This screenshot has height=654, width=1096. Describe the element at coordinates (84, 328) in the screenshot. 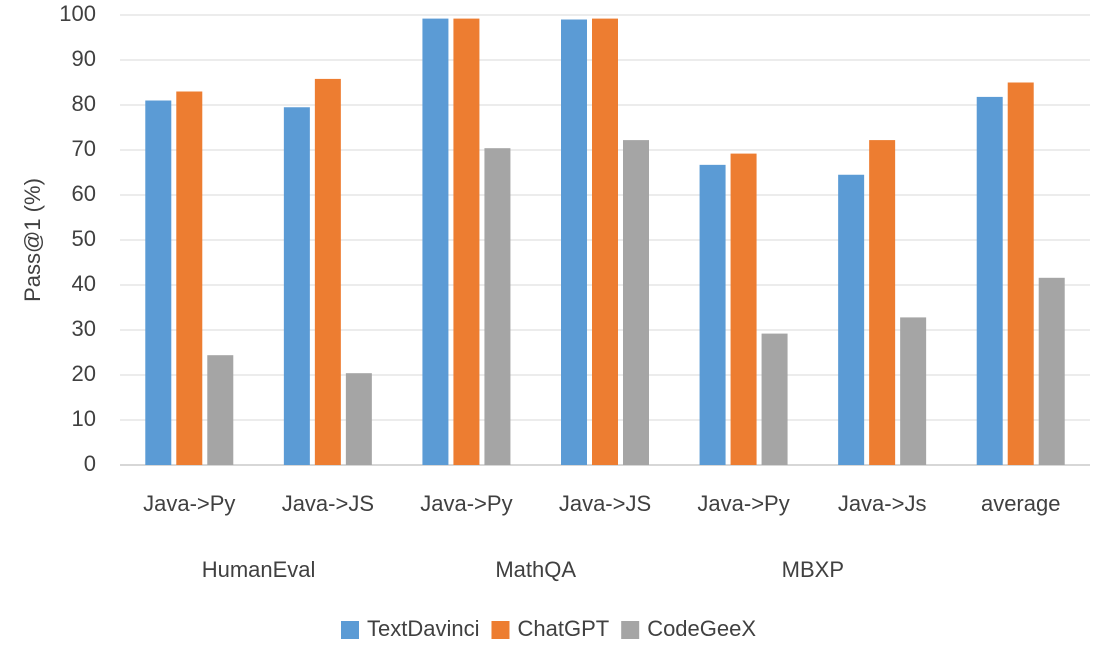

I see `y-tick-label: 30` at that location.